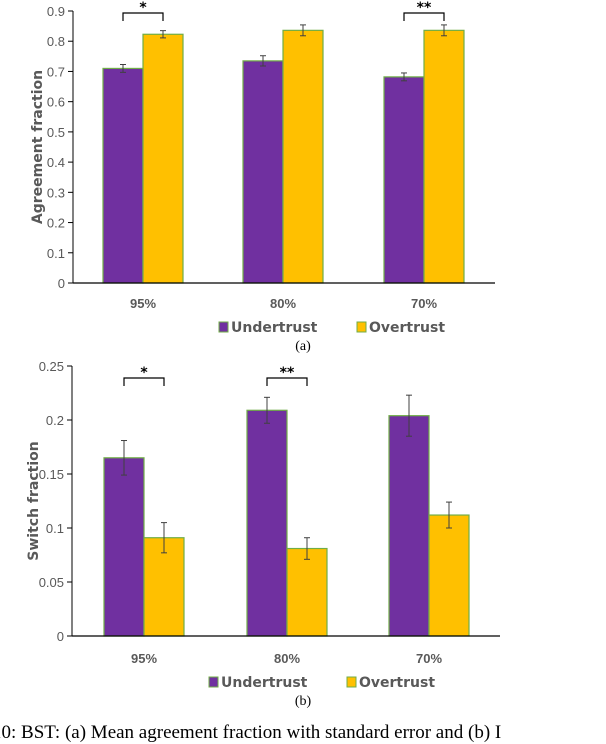 Image resolution: width=606 pixels, height=744 pixels. What do you see at coordinates (56, 71) in the screenshot?
I see `y-tick-label: 0.7` at bounding box center [56, 71].